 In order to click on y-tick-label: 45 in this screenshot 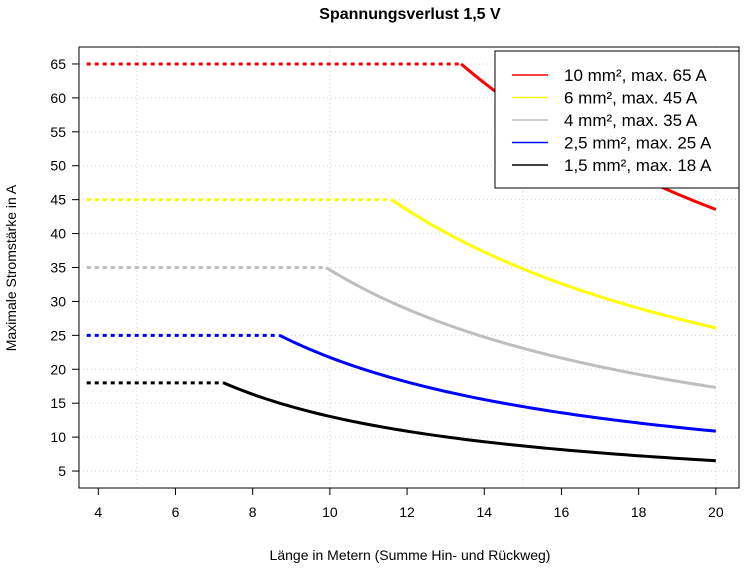, I will do `click(58, 200)`.